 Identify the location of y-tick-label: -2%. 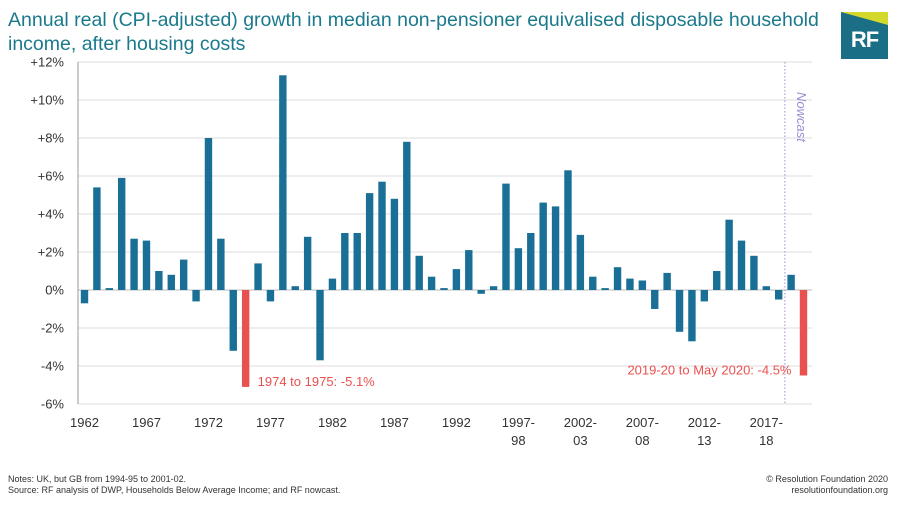
(53, 328).